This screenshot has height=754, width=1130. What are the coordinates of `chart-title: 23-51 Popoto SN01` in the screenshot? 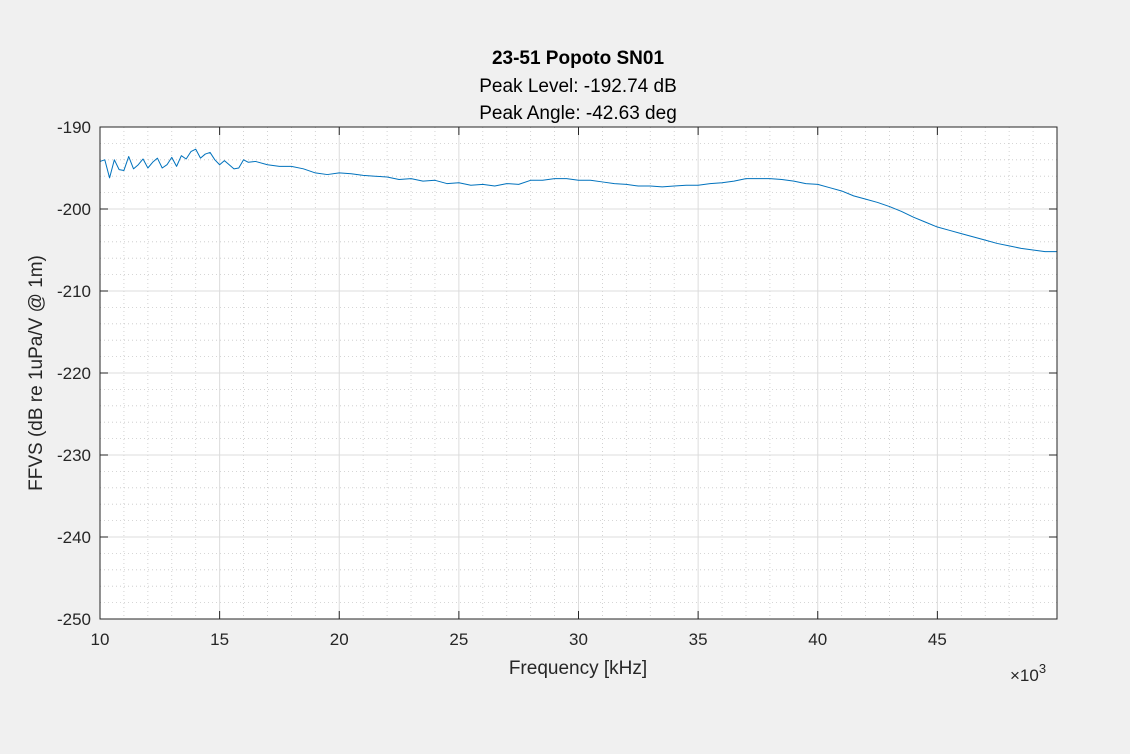 It's located at (578, 58).